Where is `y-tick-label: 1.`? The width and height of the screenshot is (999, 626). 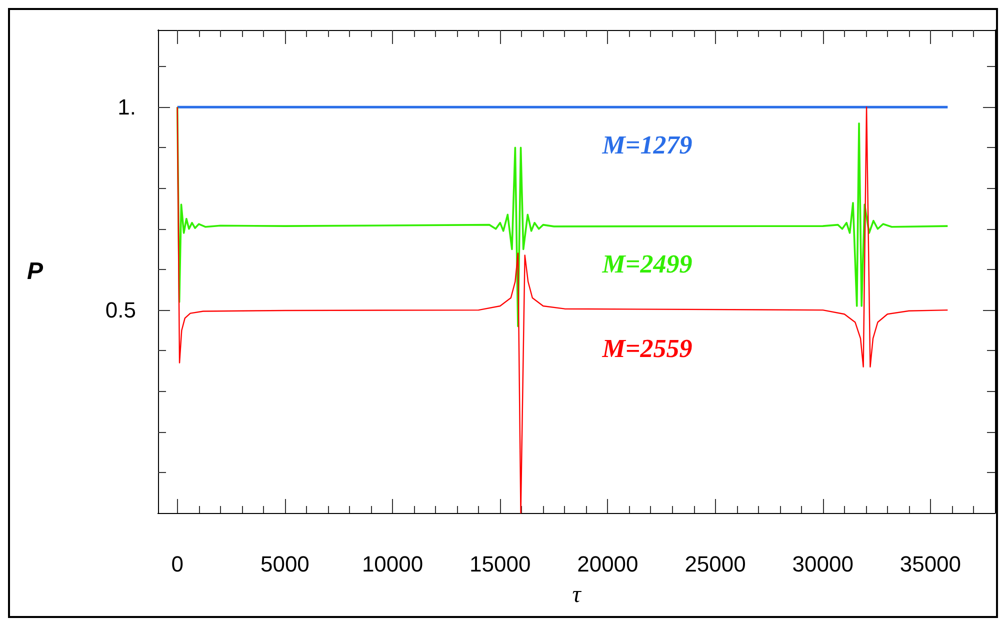 y-tick-label: 1. is located at coordinates (127, 107).